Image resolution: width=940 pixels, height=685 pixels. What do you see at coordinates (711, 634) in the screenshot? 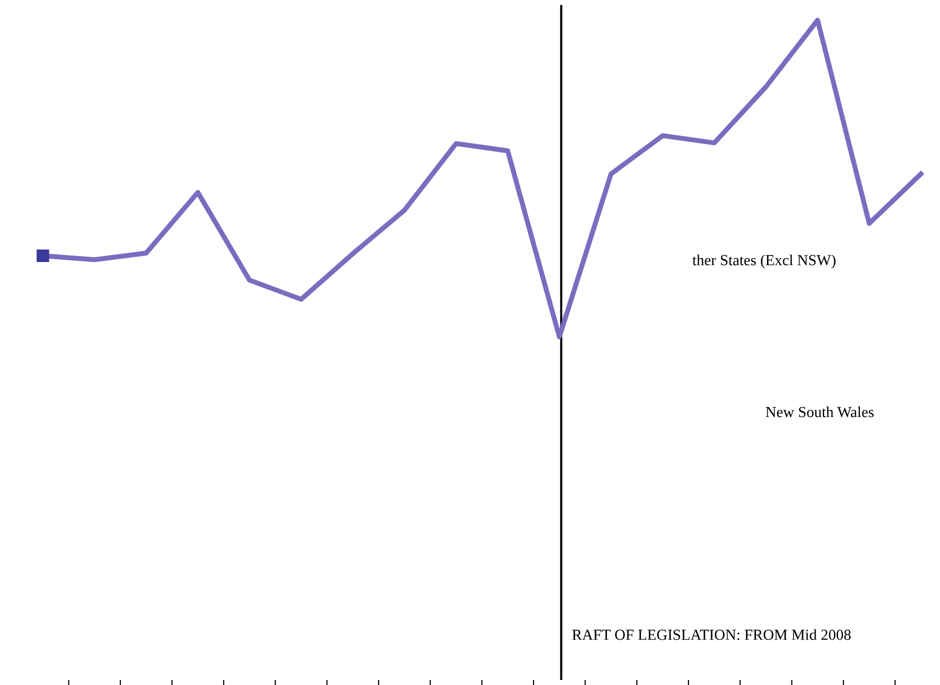
I see `annotation: RAFT OF LEGISLATION: FROM Mid 2008` at bounding box center [711, 634].